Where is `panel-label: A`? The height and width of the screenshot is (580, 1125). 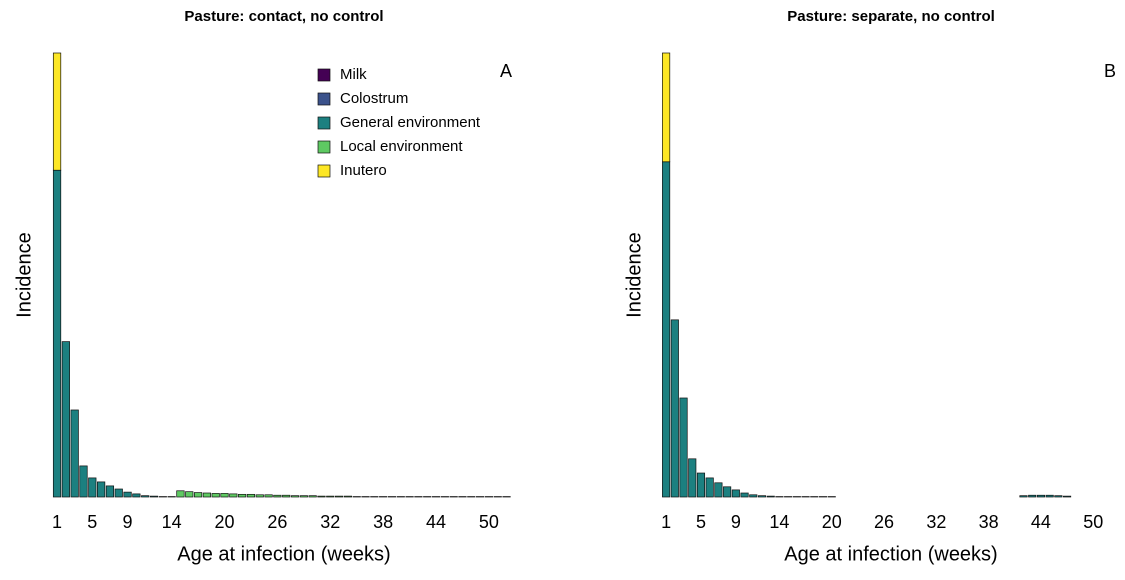
panel-label: A is located at coordinates (506, 71).